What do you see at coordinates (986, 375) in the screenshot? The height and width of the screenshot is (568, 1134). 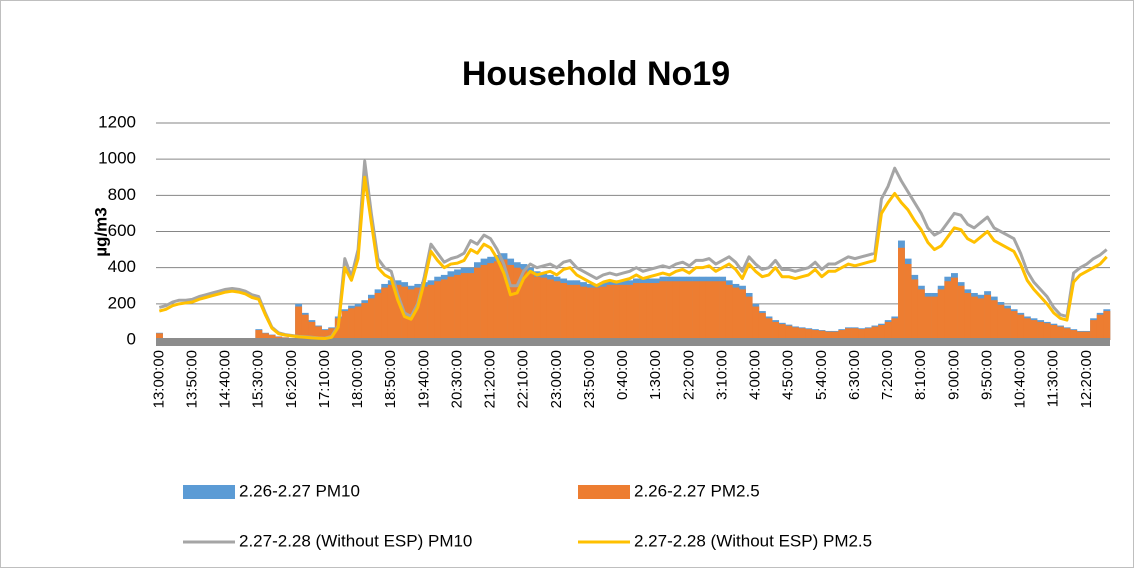 I see `x-tick-label: 9:50:00` at bounding box center [986, 375].